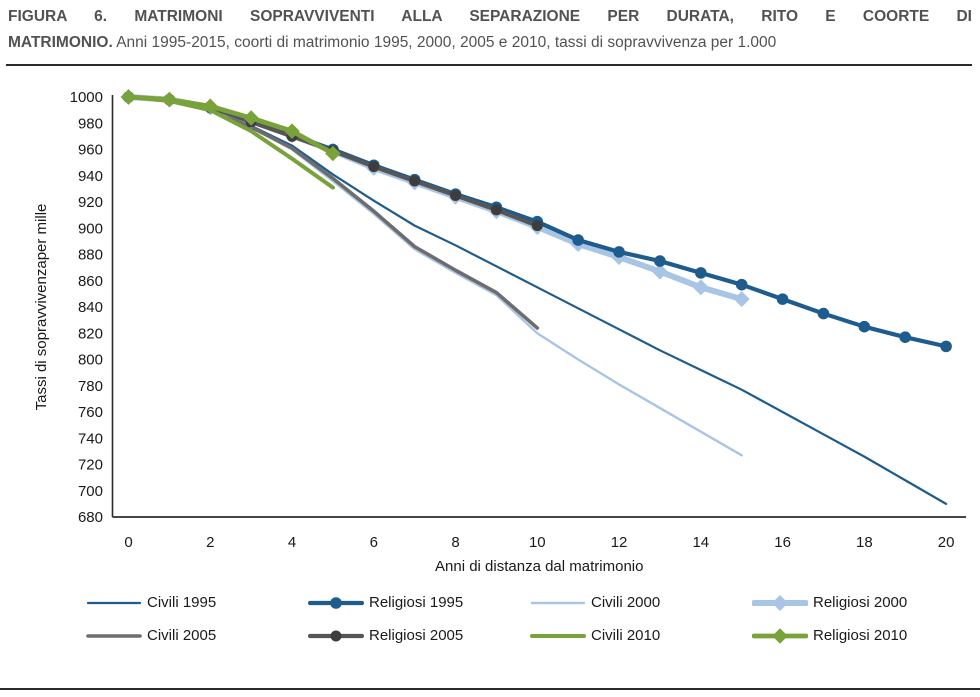  I want to click on y-axis-title: Tassi di sopravvivenzaper mille, so click(41, 307).